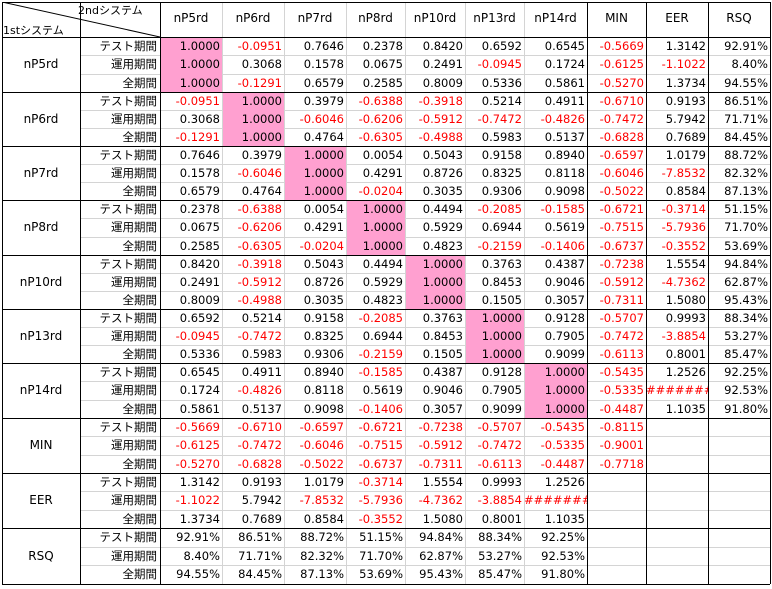 This screenshot has height=589, width=772. What do you see at coordinates (321, 427) in the screenshot?
I see `table-cell: -0.6597` at bounding box center [321, 427].